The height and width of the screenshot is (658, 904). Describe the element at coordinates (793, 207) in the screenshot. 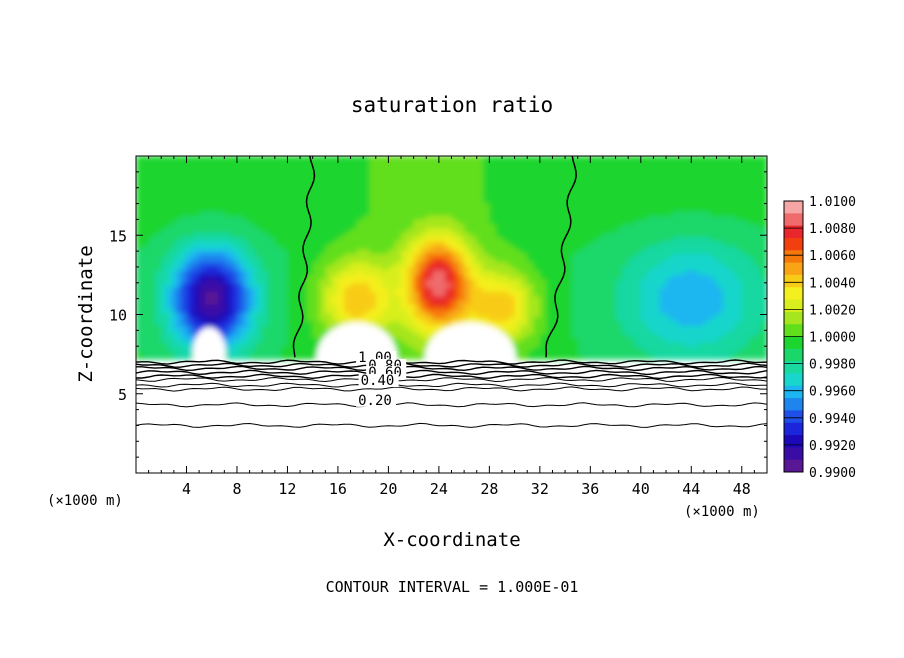

I see `colorbar-segment` at that location.